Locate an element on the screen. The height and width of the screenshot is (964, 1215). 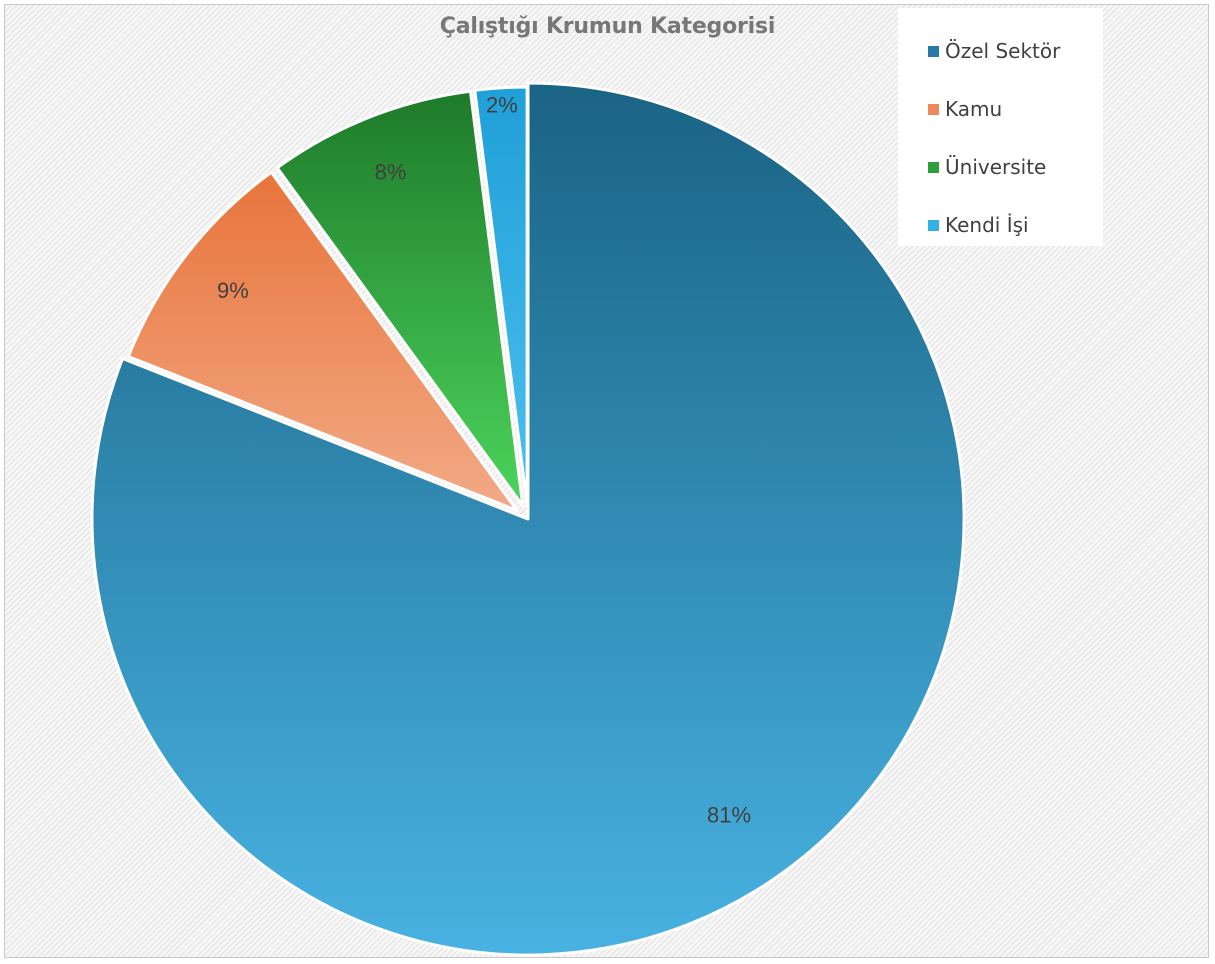
legend-label: Üniversite is located at coordinates (996, 167).